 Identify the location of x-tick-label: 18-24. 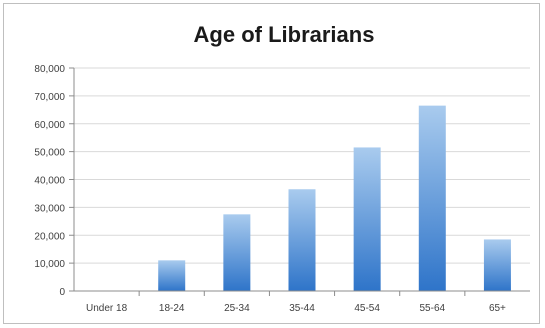
(172, 308).